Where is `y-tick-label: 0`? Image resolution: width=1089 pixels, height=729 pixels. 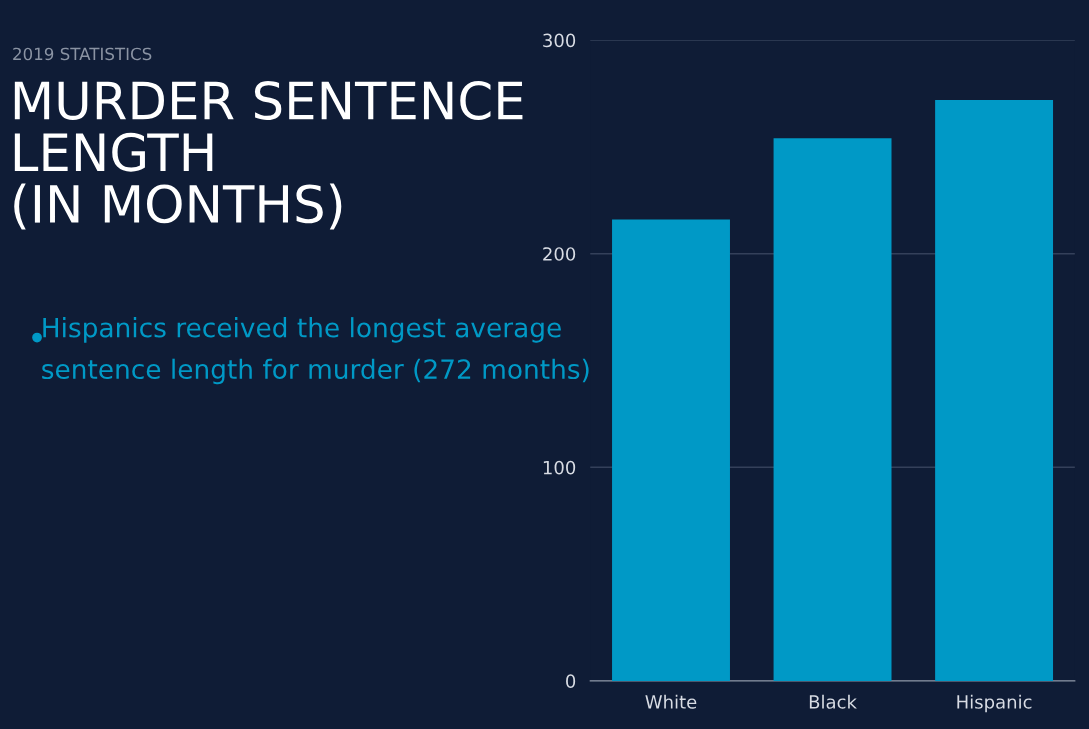
y-tick-label: 0 is located at coordinates (571, 681).